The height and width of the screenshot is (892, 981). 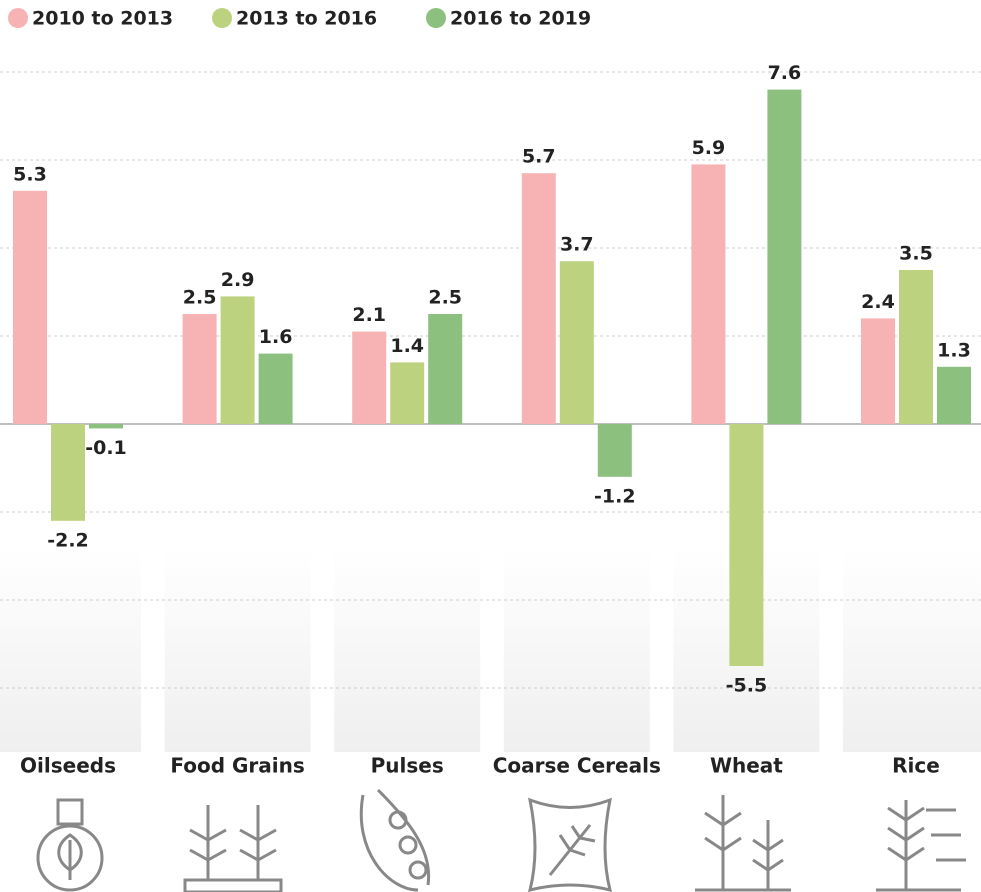 What do you see at coordinates (106, 448) in the screenshot?
I see `value-label: -0.1` at bounding box center [106, 448].